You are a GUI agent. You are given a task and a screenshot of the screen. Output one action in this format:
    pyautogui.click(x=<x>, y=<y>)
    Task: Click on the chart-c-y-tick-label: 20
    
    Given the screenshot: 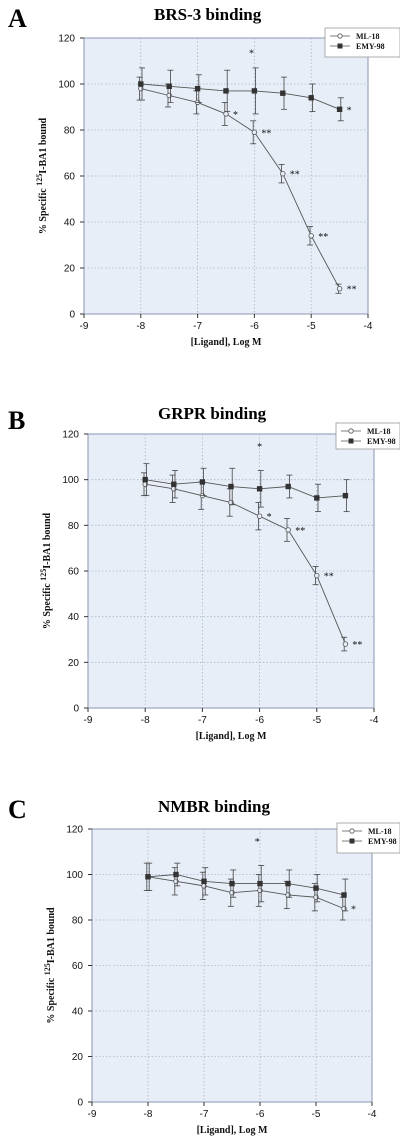 What is the action you would take?
    pyautogui.click(x=78, y=1057)
    